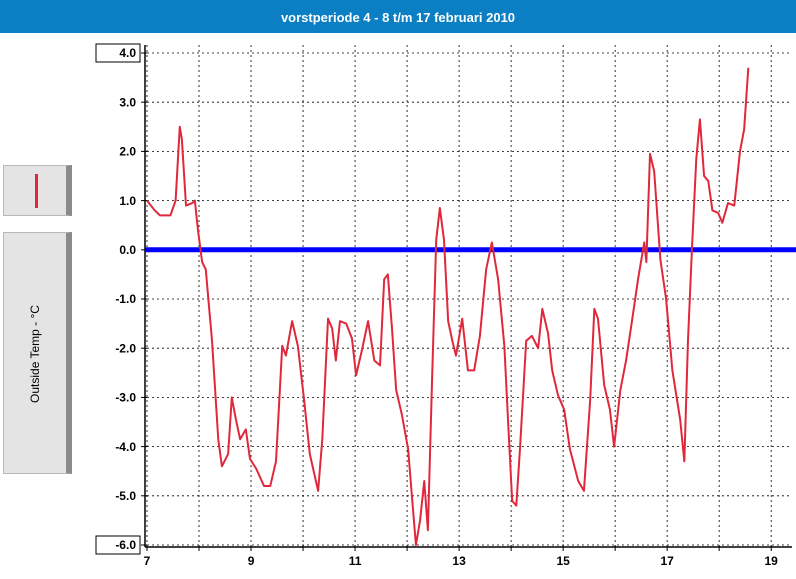 This screenshot has height=579, width=796. What do you see at coordinates (355, 561) in the screenshot?
I see `x-tick-label: 11` at bounding box center [355, 561].